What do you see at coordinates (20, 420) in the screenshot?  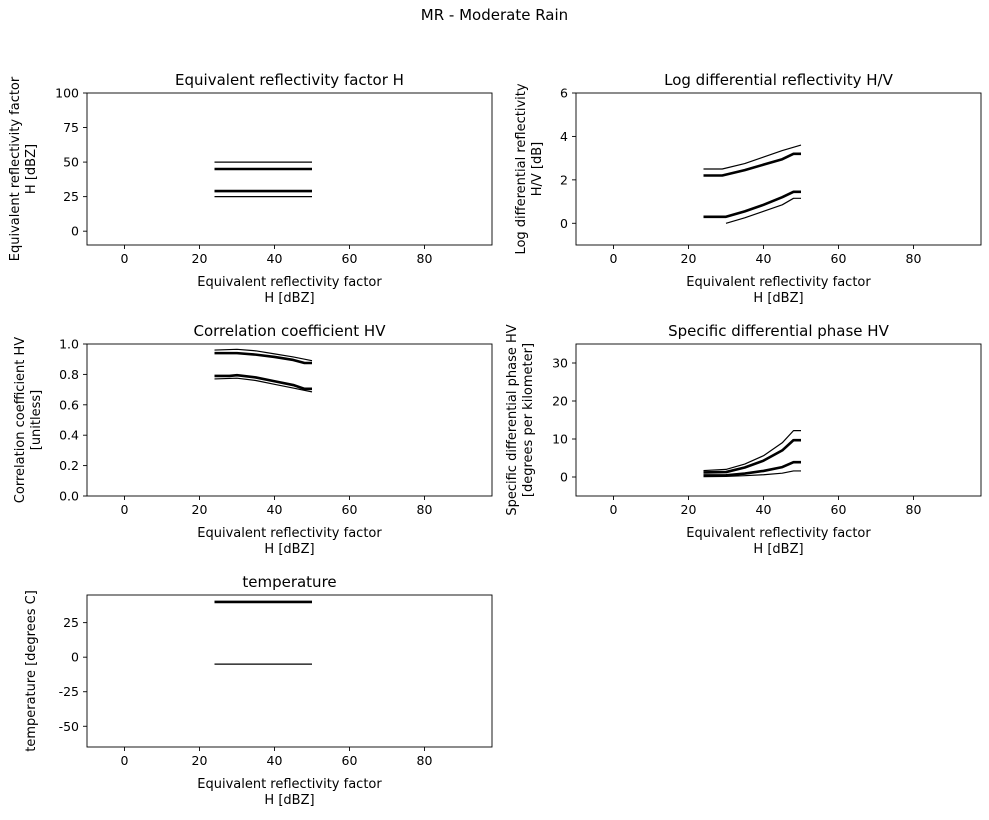 I see `y-axis-label: Correlation coefficient HV` at bounding box center [20, 420].